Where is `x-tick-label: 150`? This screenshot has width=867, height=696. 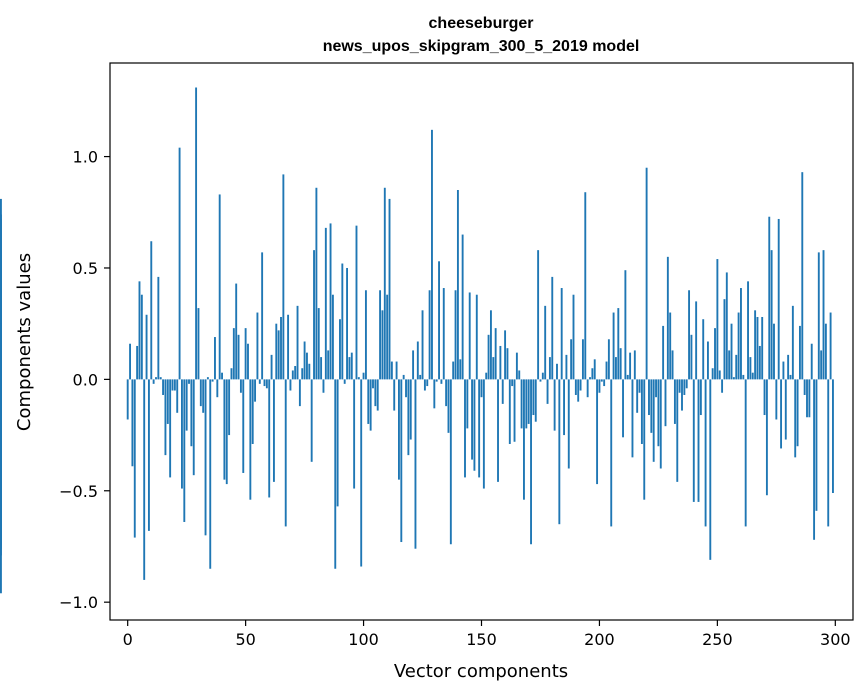 x-tick-label: 150 is located at coordinates (481, 639).